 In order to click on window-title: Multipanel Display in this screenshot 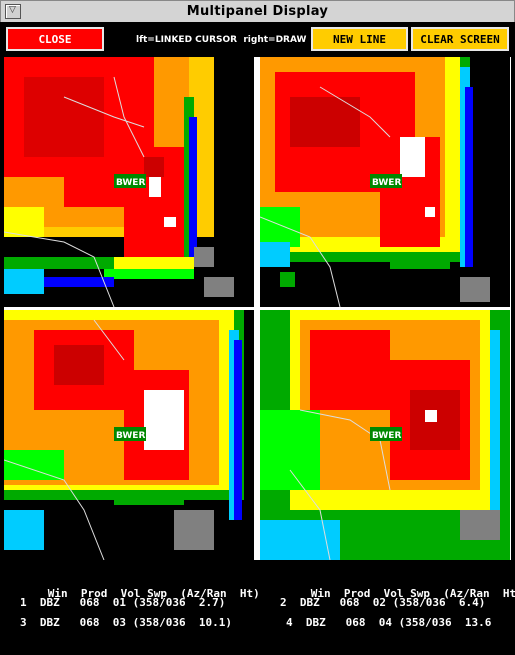, I will do `click(257, 11)`.